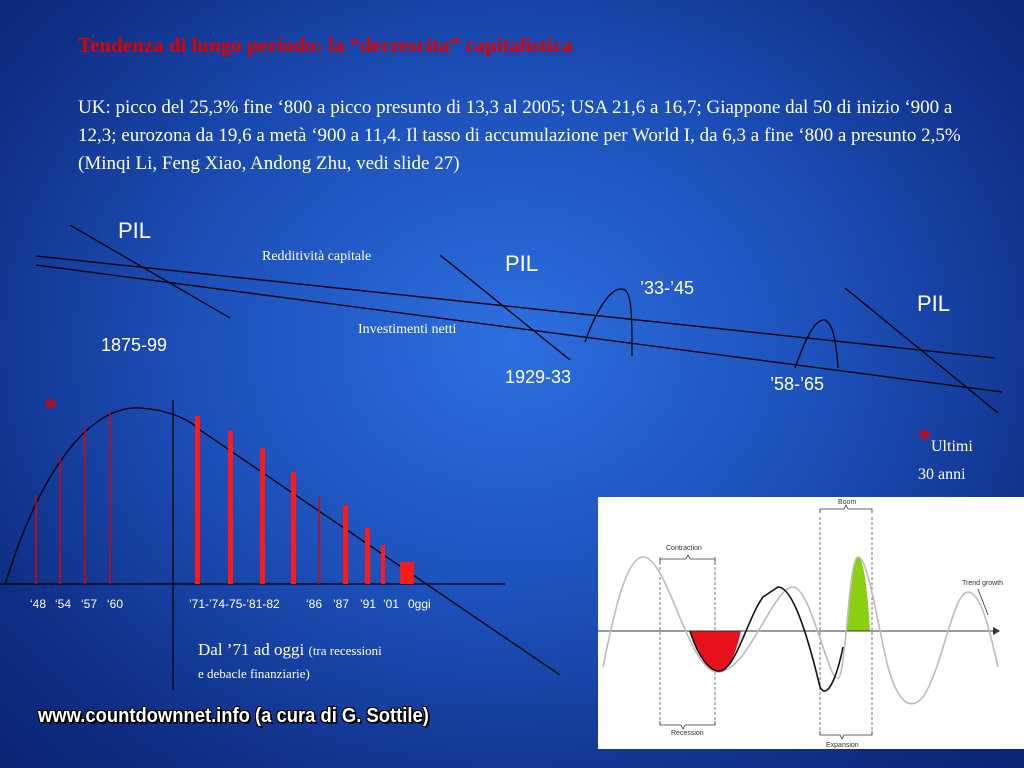 This screenshot has height=768, width=1024. Describe the element at coordinates (251, 649) in the screenshot. I see `caption-main: Dal ’71 ad oggi` at that location.